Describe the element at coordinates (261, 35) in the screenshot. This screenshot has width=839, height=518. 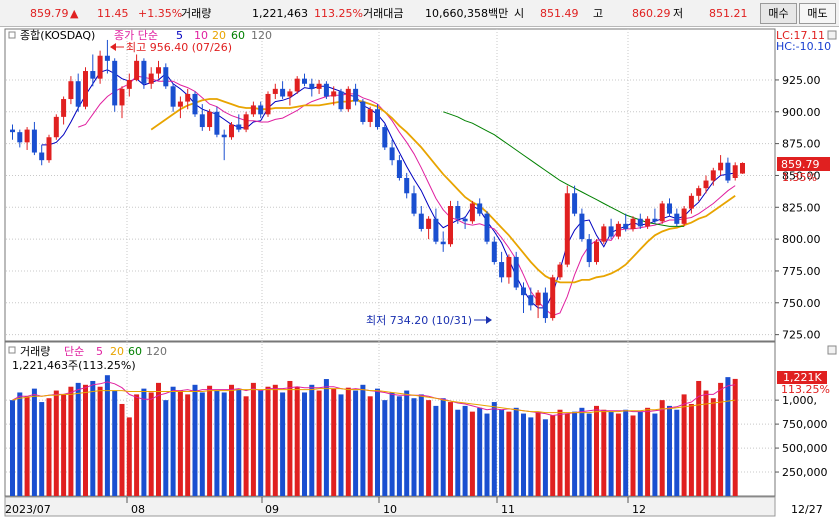
I see `legend-ma-120: 120` at that location.